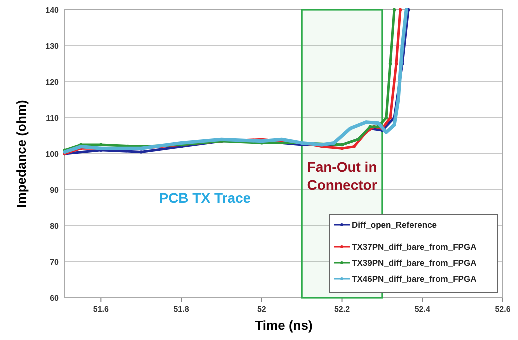  I want to click on x-tick-label: 52.2, so click(342, 309).